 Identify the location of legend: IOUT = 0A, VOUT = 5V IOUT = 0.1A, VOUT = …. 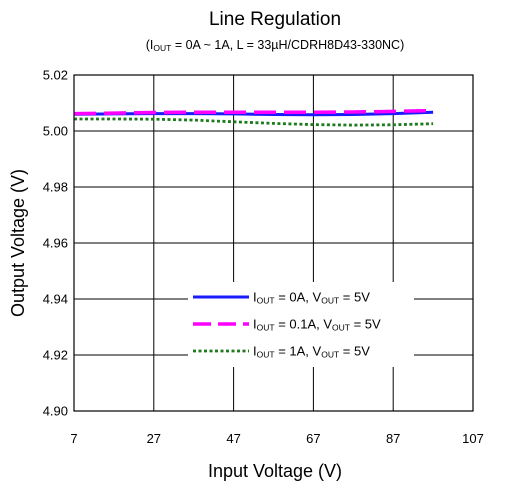
(301, 324).